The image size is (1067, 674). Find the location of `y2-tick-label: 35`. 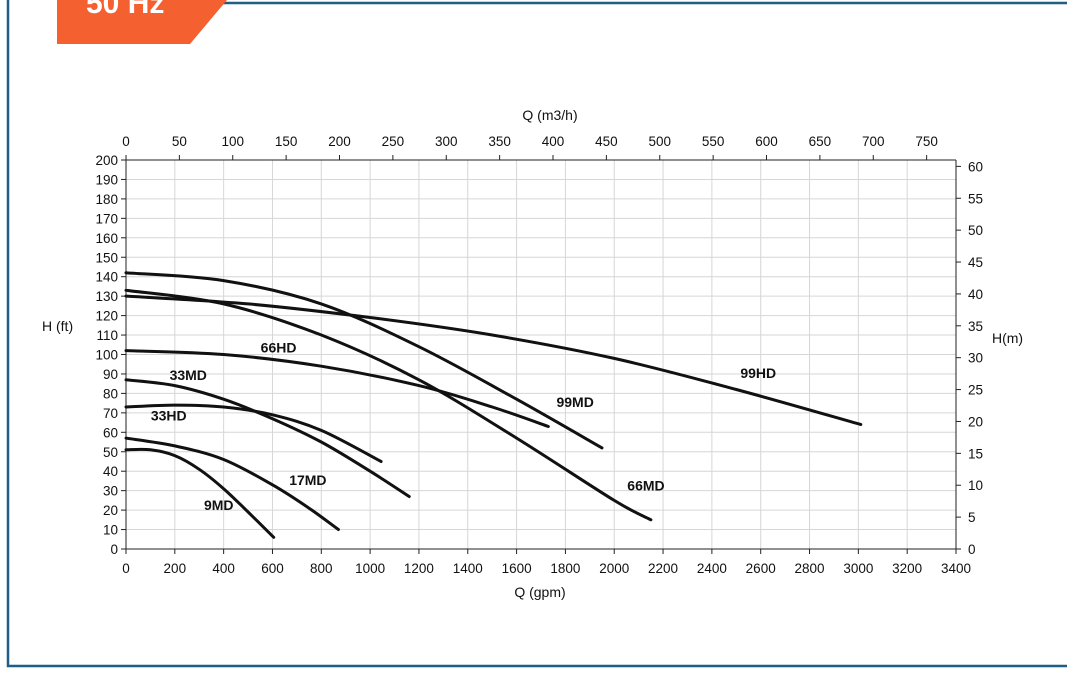

y2-tick-label: 35 is located at coordinates (975, 326).